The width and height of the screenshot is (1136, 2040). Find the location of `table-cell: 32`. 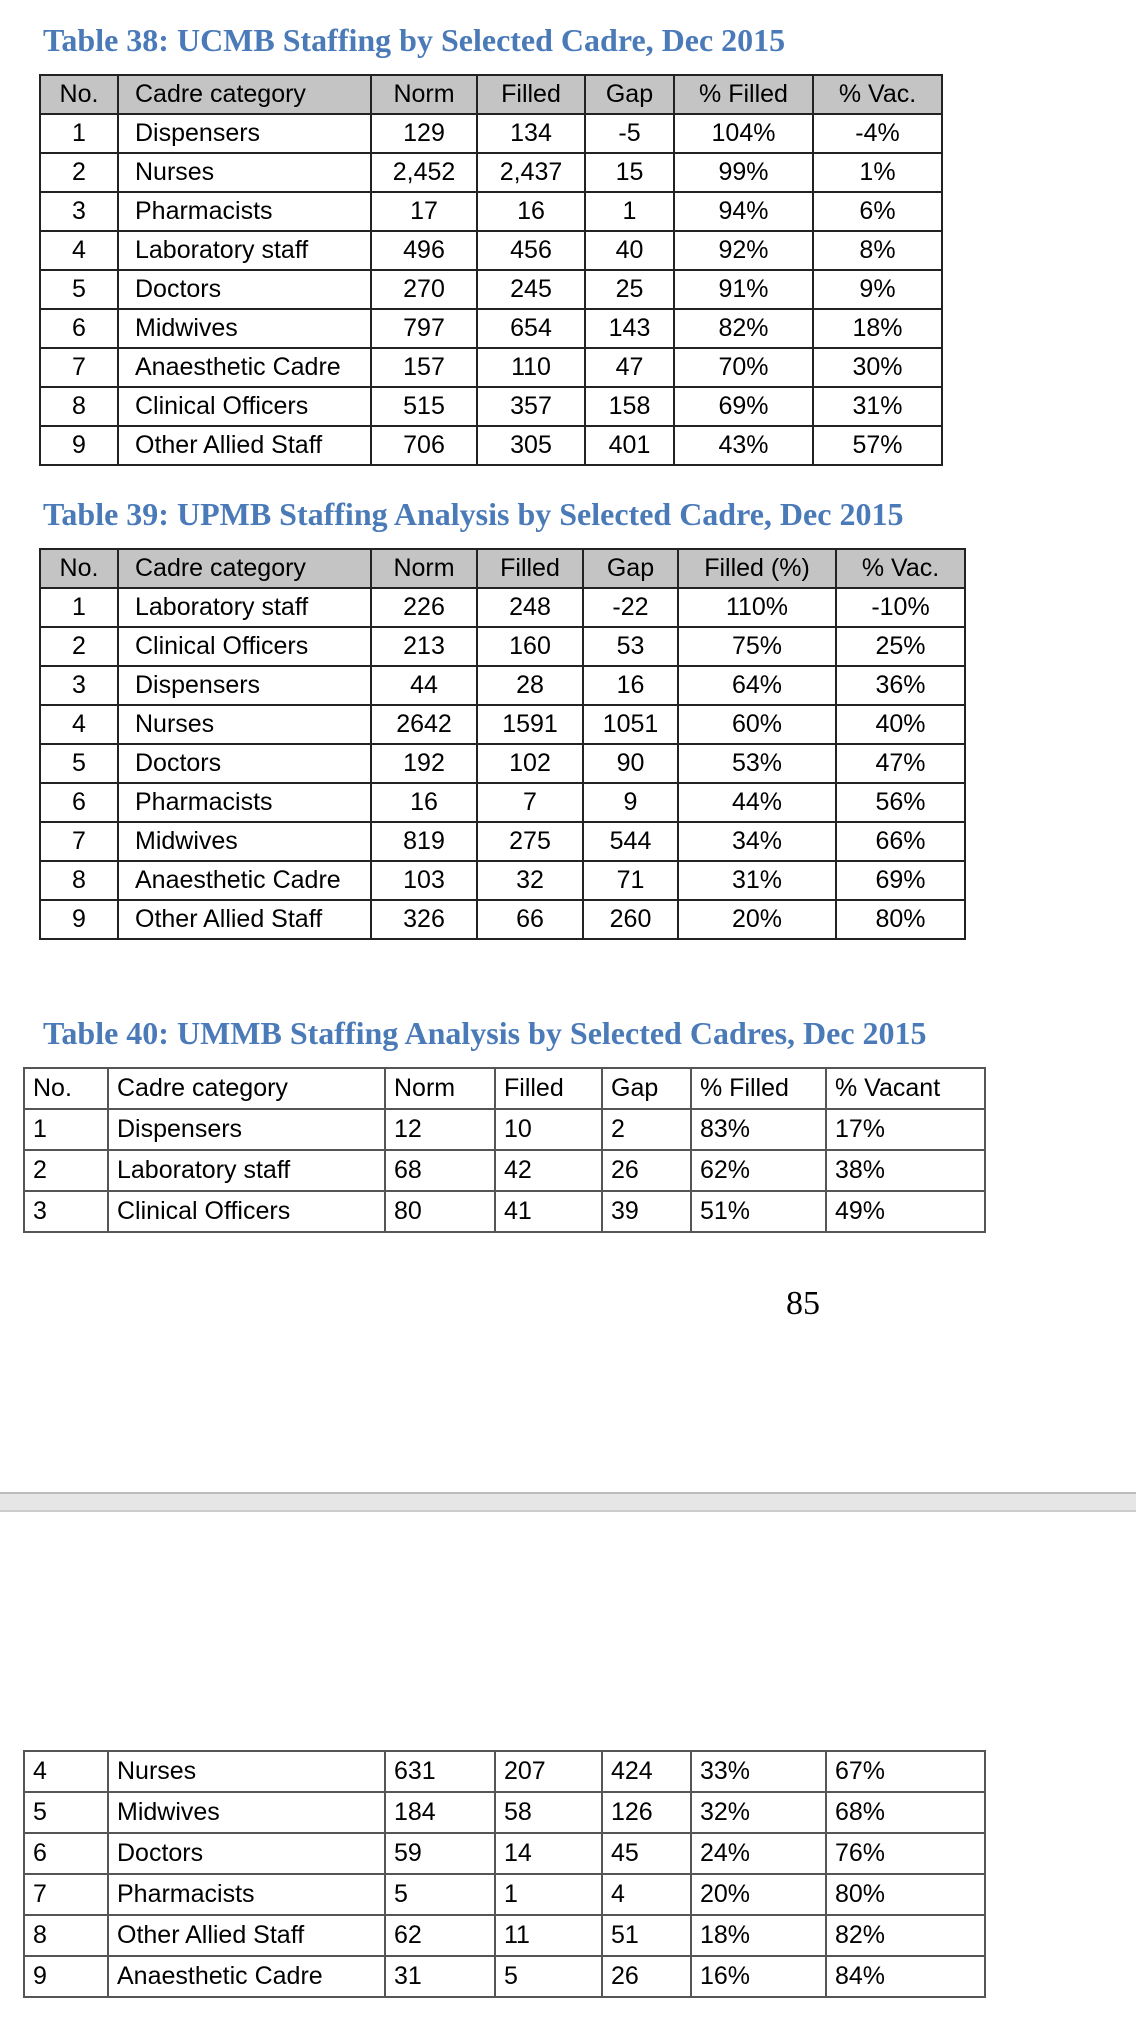

table-cell: 32 is located at coordinates (530, 880).